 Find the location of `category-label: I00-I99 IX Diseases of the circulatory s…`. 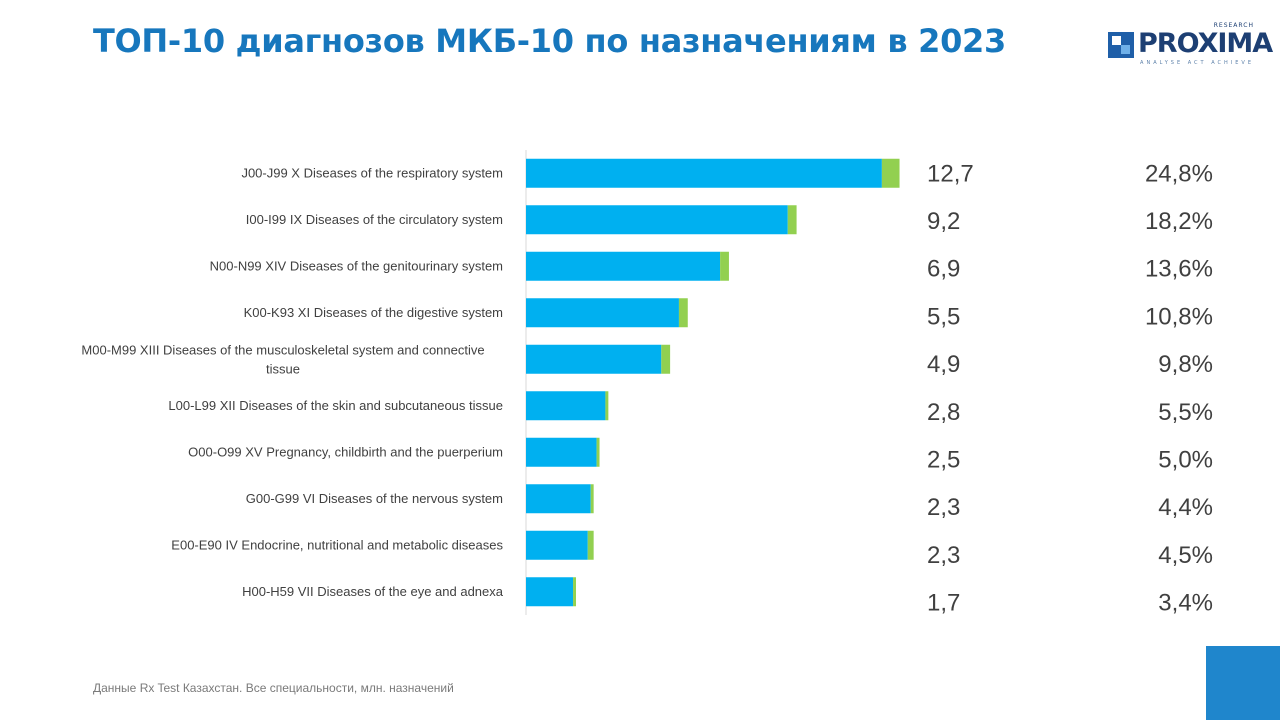

category-label: I00-I99 IX Diseases of the circulatory s… is located at coordinates (374, 219).